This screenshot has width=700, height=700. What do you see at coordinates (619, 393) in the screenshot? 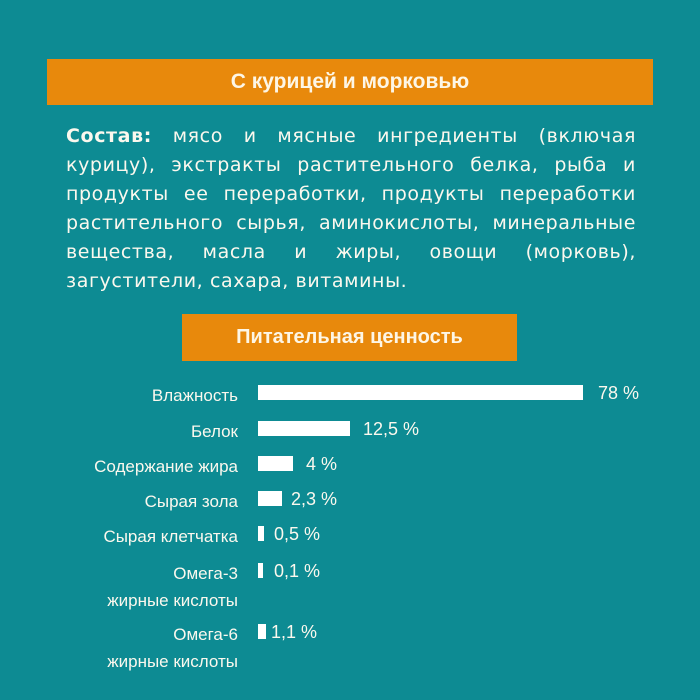
I see `row-value: 78 %` at bounding box center [619, 393].